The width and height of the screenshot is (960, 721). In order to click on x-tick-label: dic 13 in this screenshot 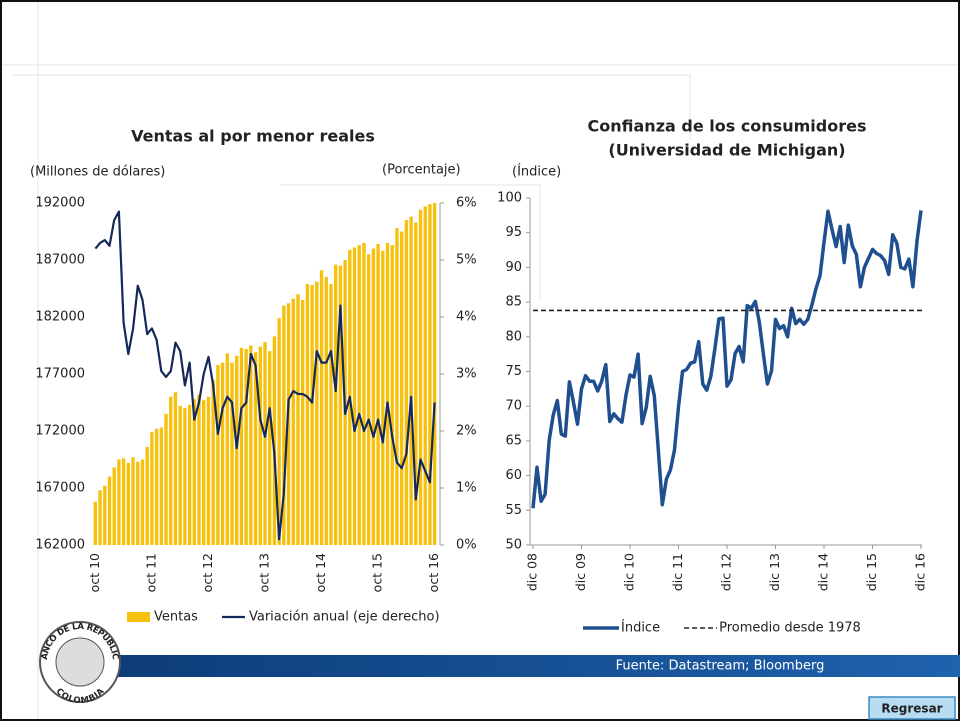, I will do `click(774, 572)`.